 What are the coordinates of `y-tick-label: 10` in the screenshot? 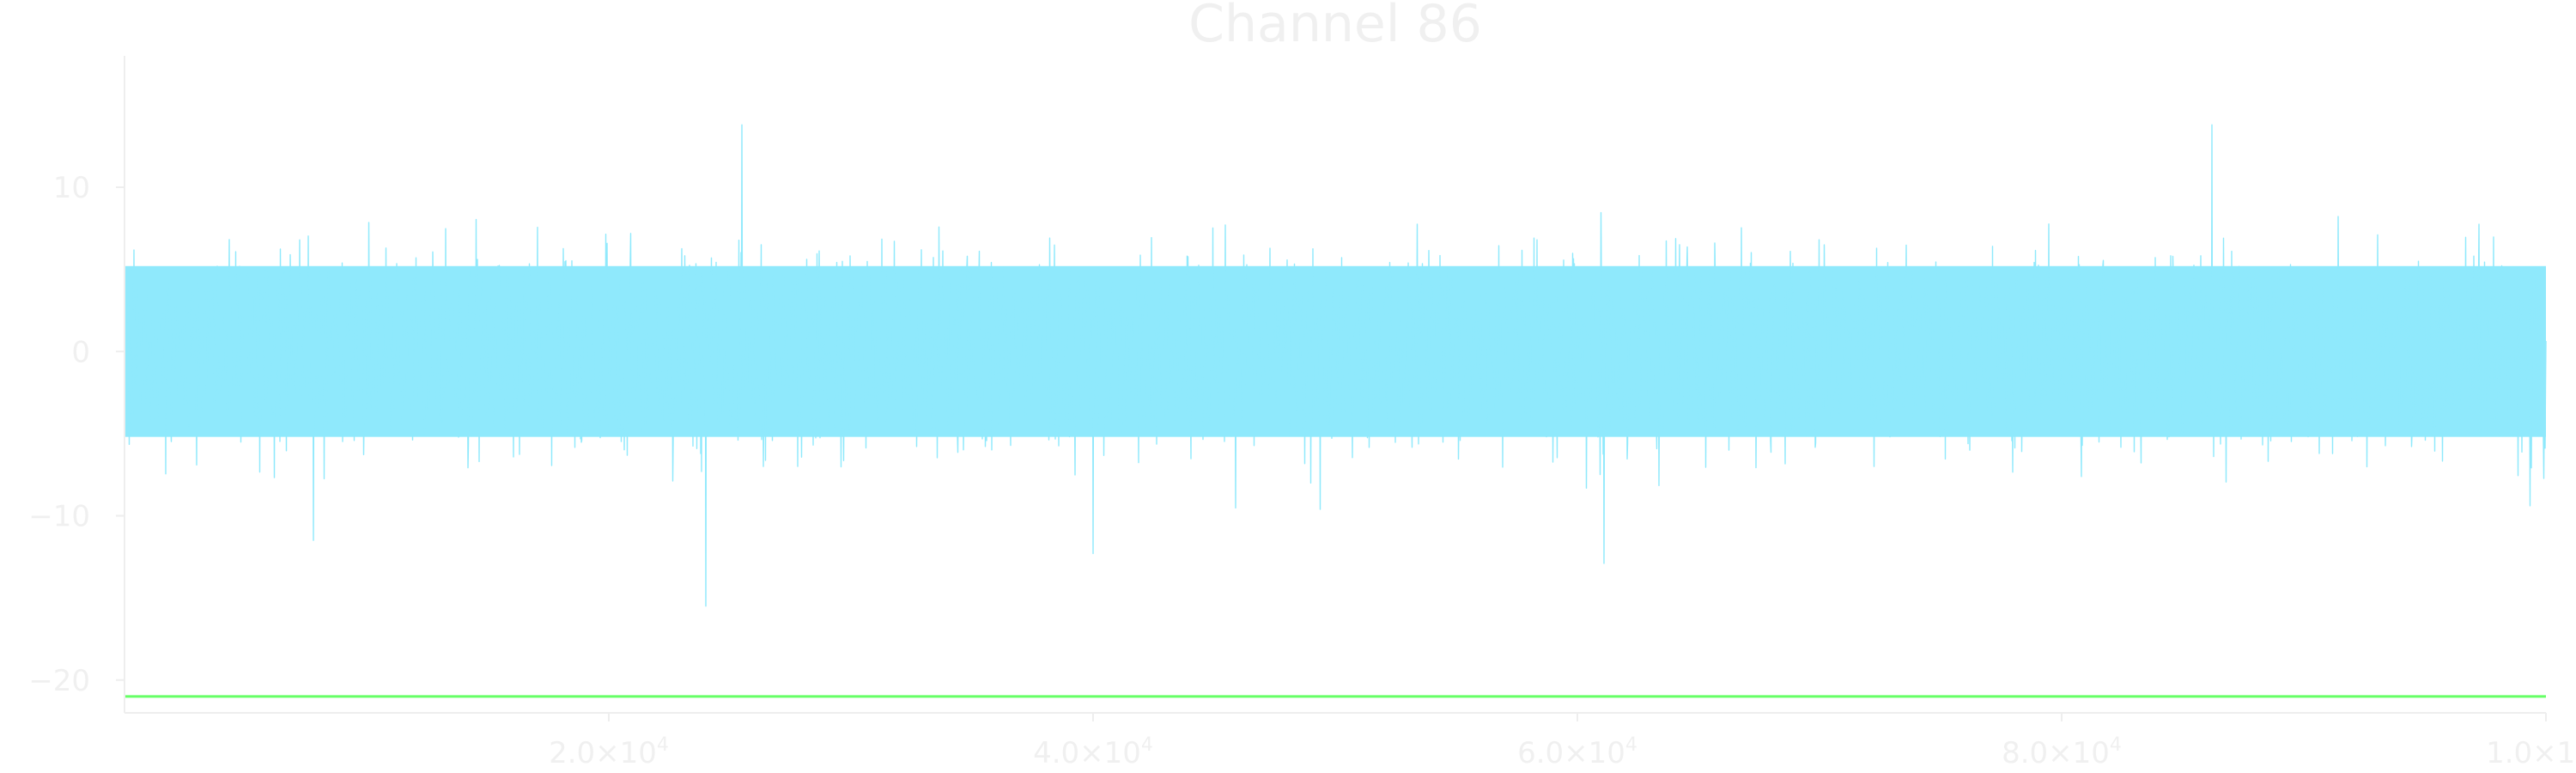 It's located at (71, 188).